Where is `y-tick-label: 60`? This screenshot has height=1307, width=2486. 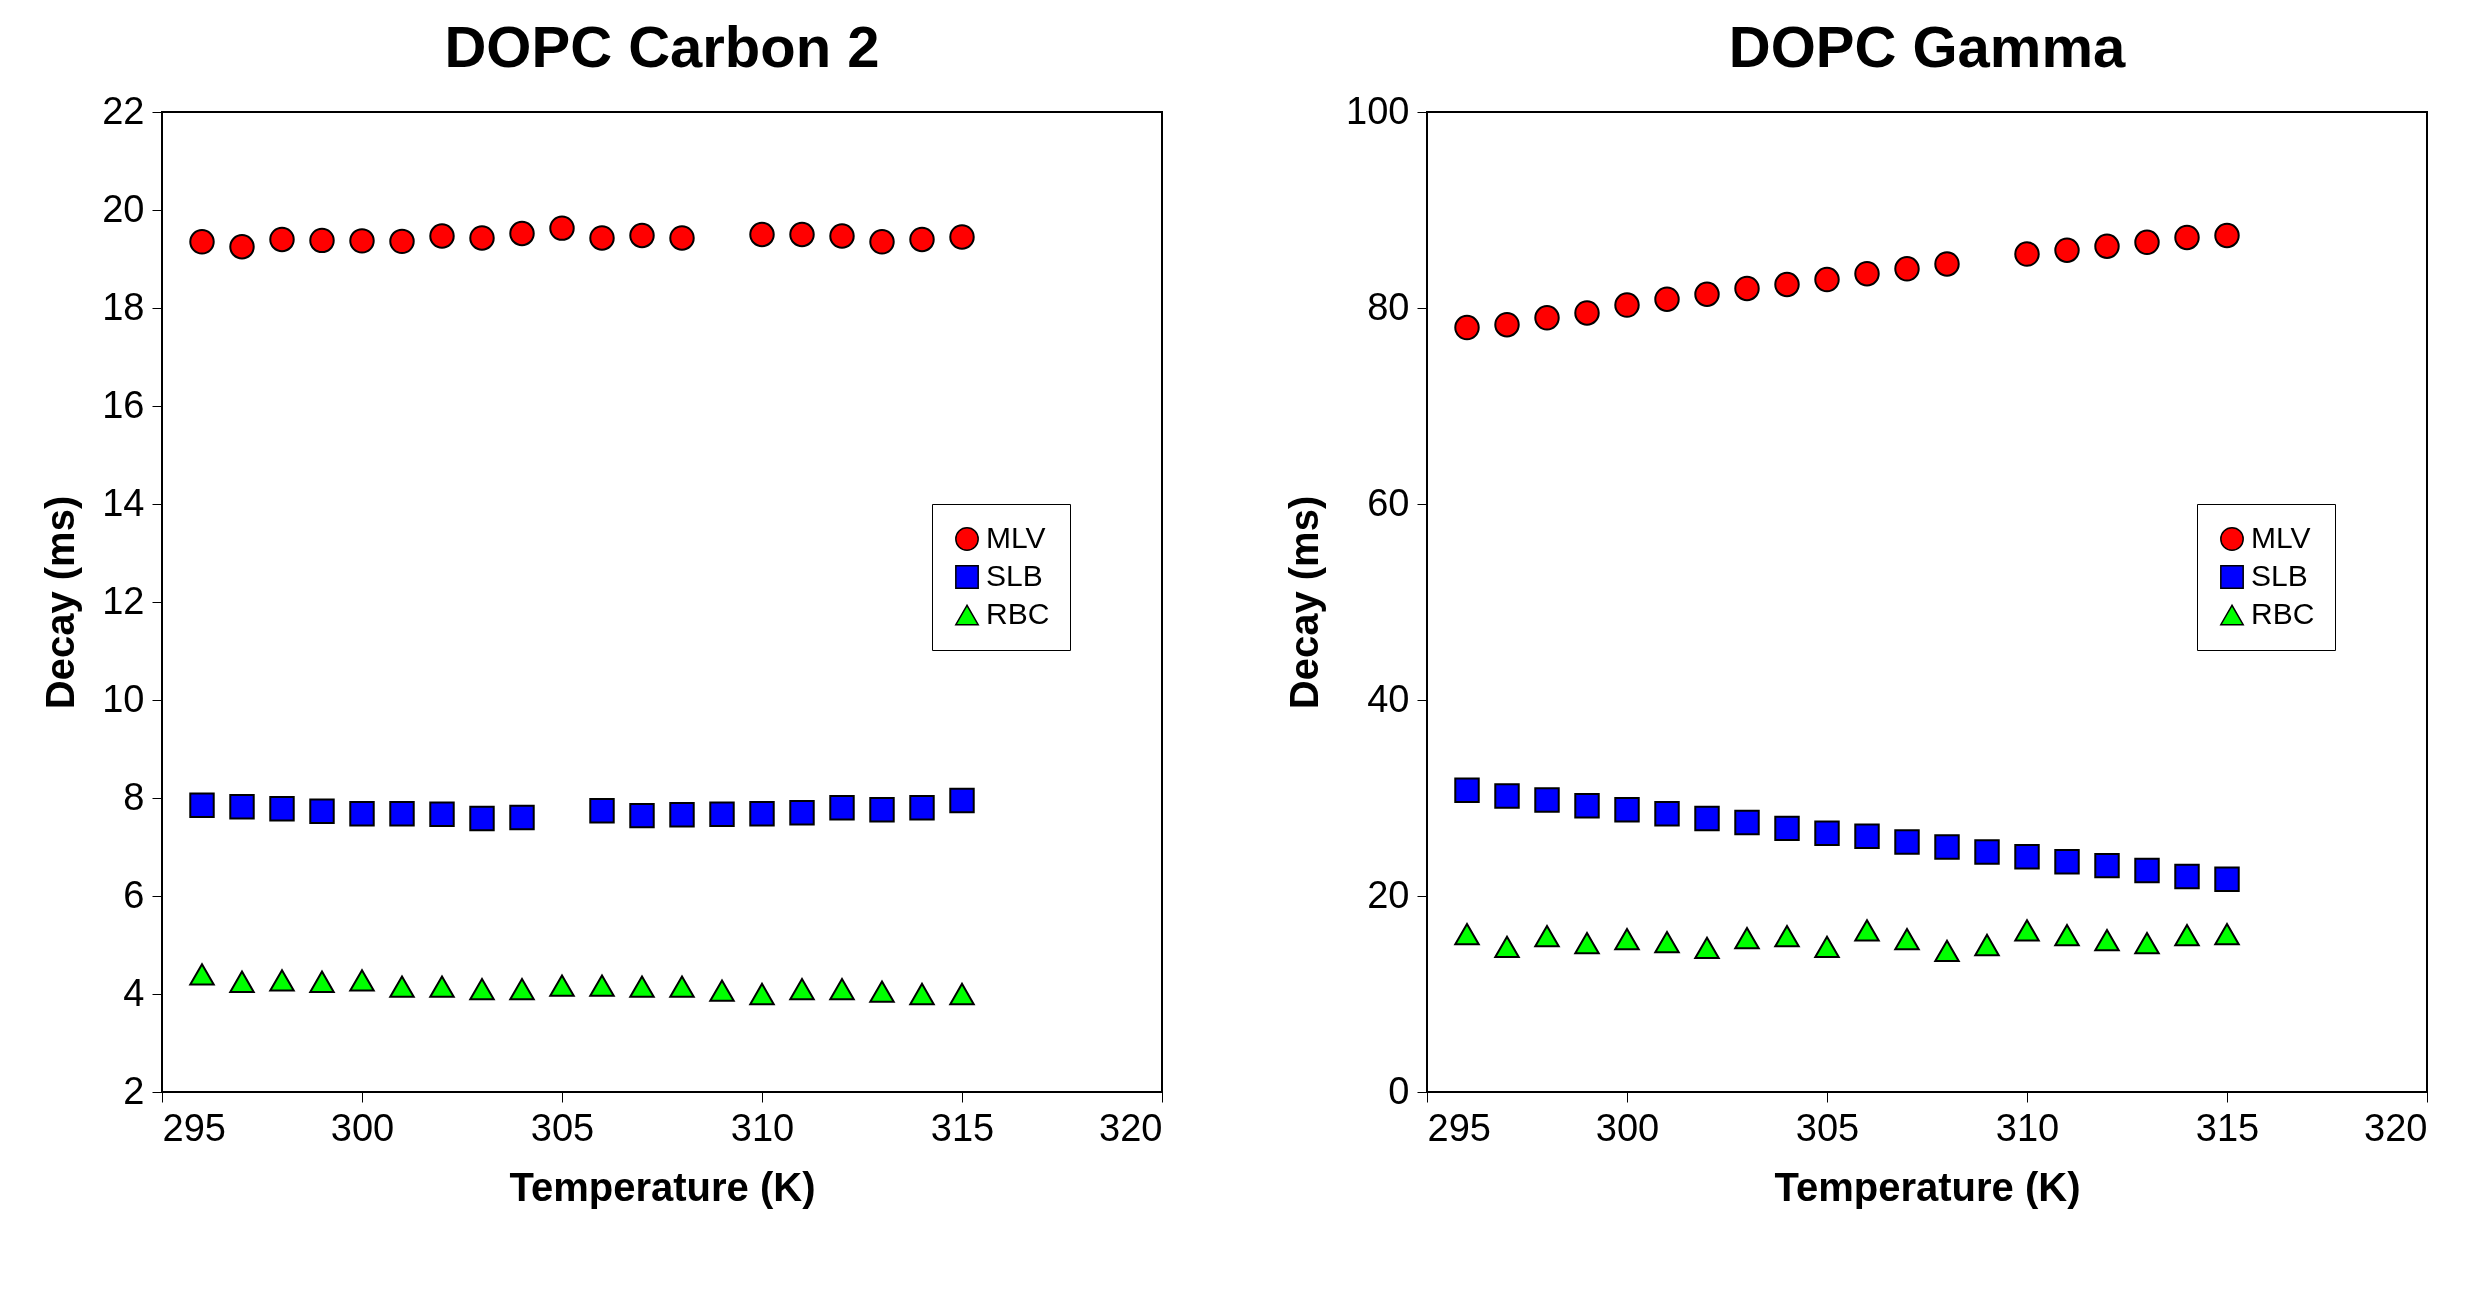
y-tick-label: 60 is located at coordinates (1388, 502).